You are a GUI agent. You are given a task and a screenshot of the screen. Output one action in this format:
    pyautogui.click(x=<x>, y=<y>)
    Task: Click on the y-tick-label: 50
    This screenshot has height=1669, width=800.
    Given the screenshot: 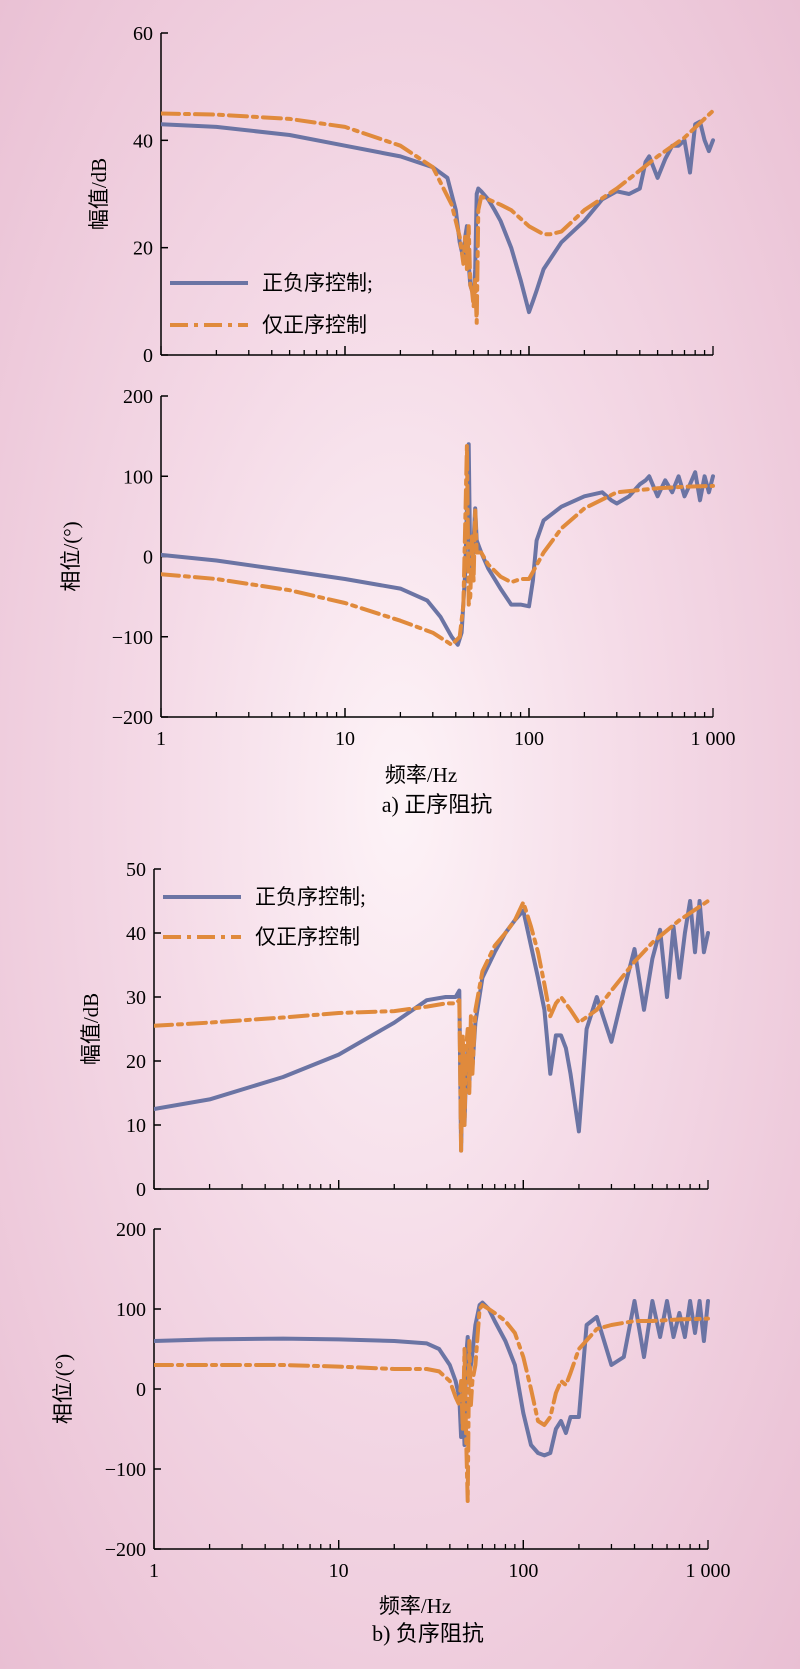 What is the action you would take?
    pyautogui.click(x=136, y=870)
    